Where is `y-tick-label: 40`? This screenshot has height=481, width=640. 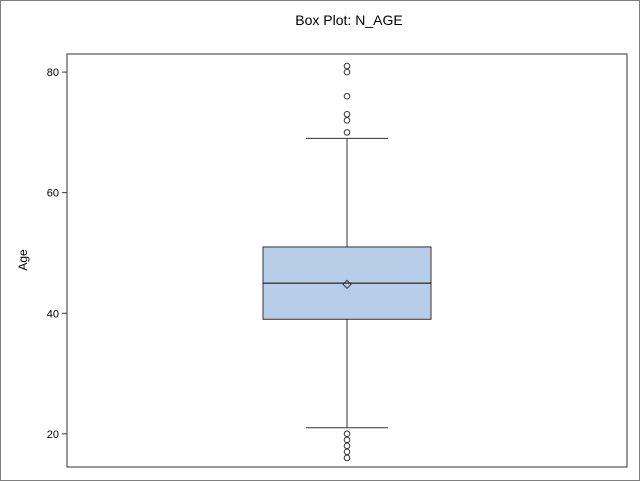 y-tick-label: 40 is located at coordinates (53, 314).